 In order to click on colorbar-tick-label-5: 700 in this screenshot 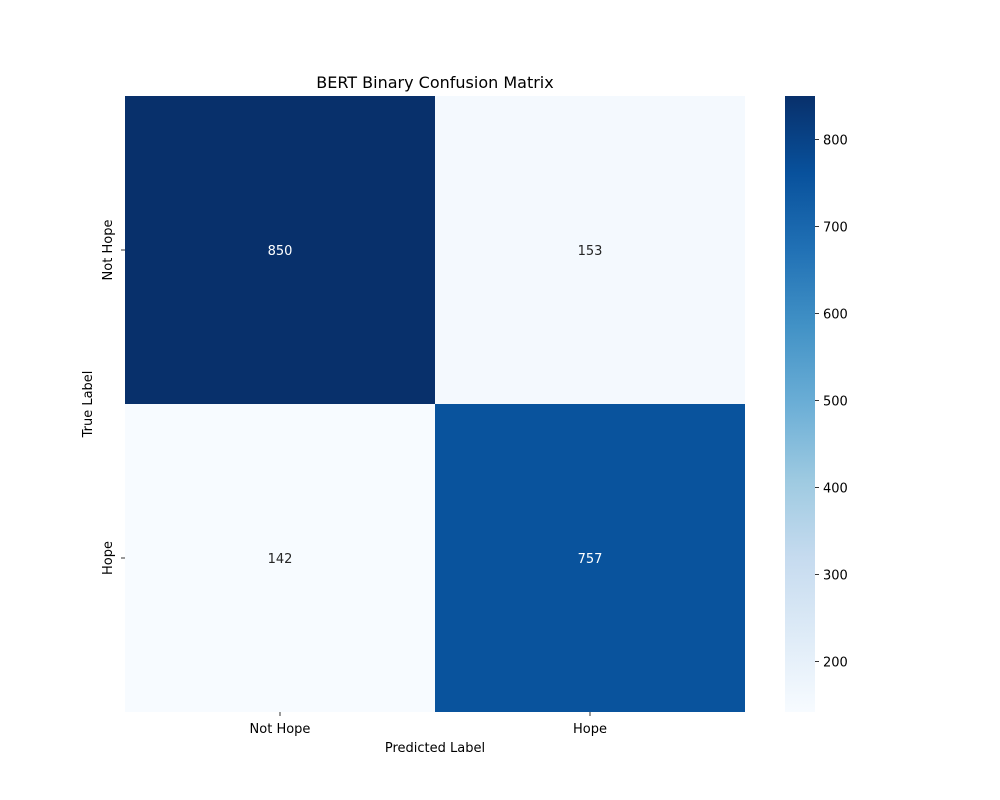, I will do `click(835, 228)`.